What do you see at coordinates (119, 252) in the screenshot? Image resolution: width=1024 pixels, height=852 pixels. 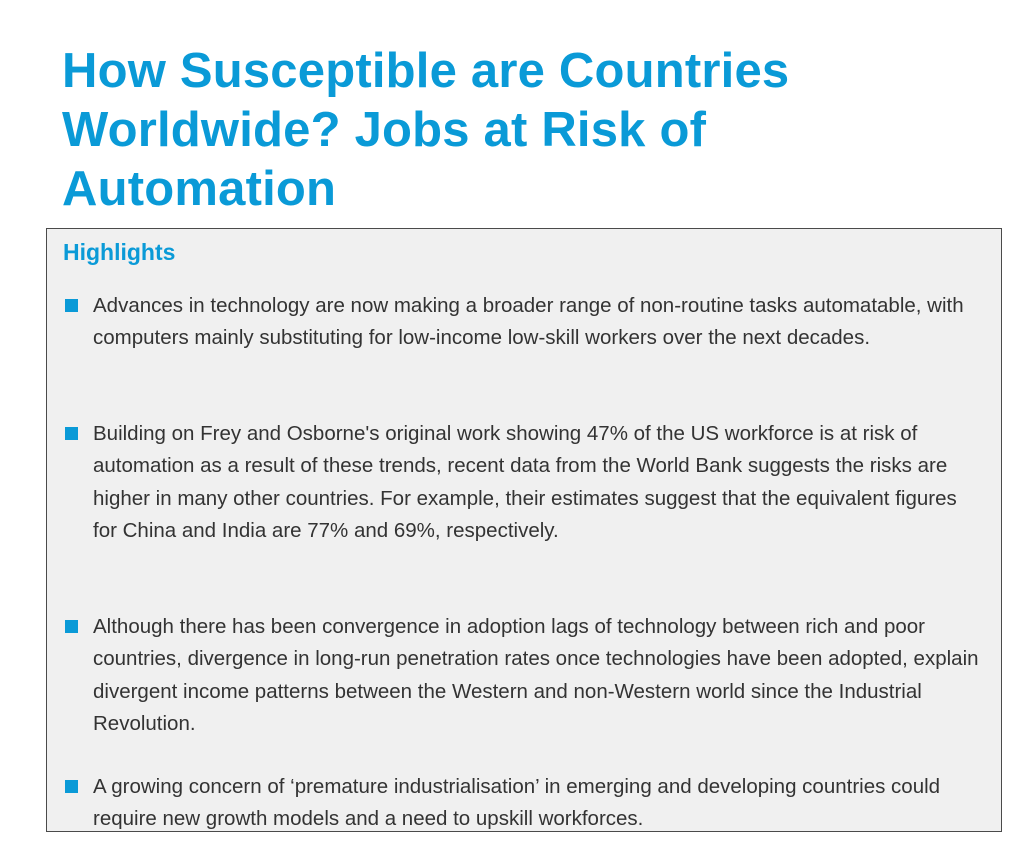 I see `highlights-heading: Highlights` at bounding box center [119, 252].